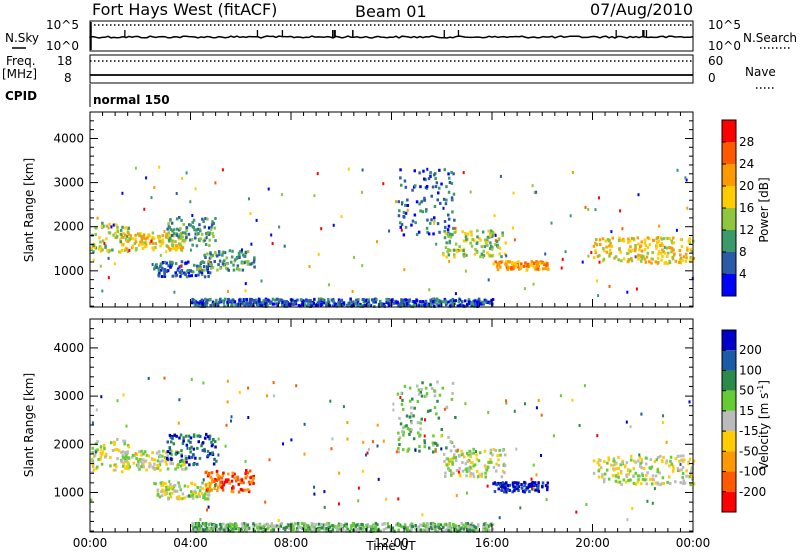  What do you see at coordinates (760, 72) in the screenshot?
I see `nave-label: Nave` at bounding box center [760, 72].